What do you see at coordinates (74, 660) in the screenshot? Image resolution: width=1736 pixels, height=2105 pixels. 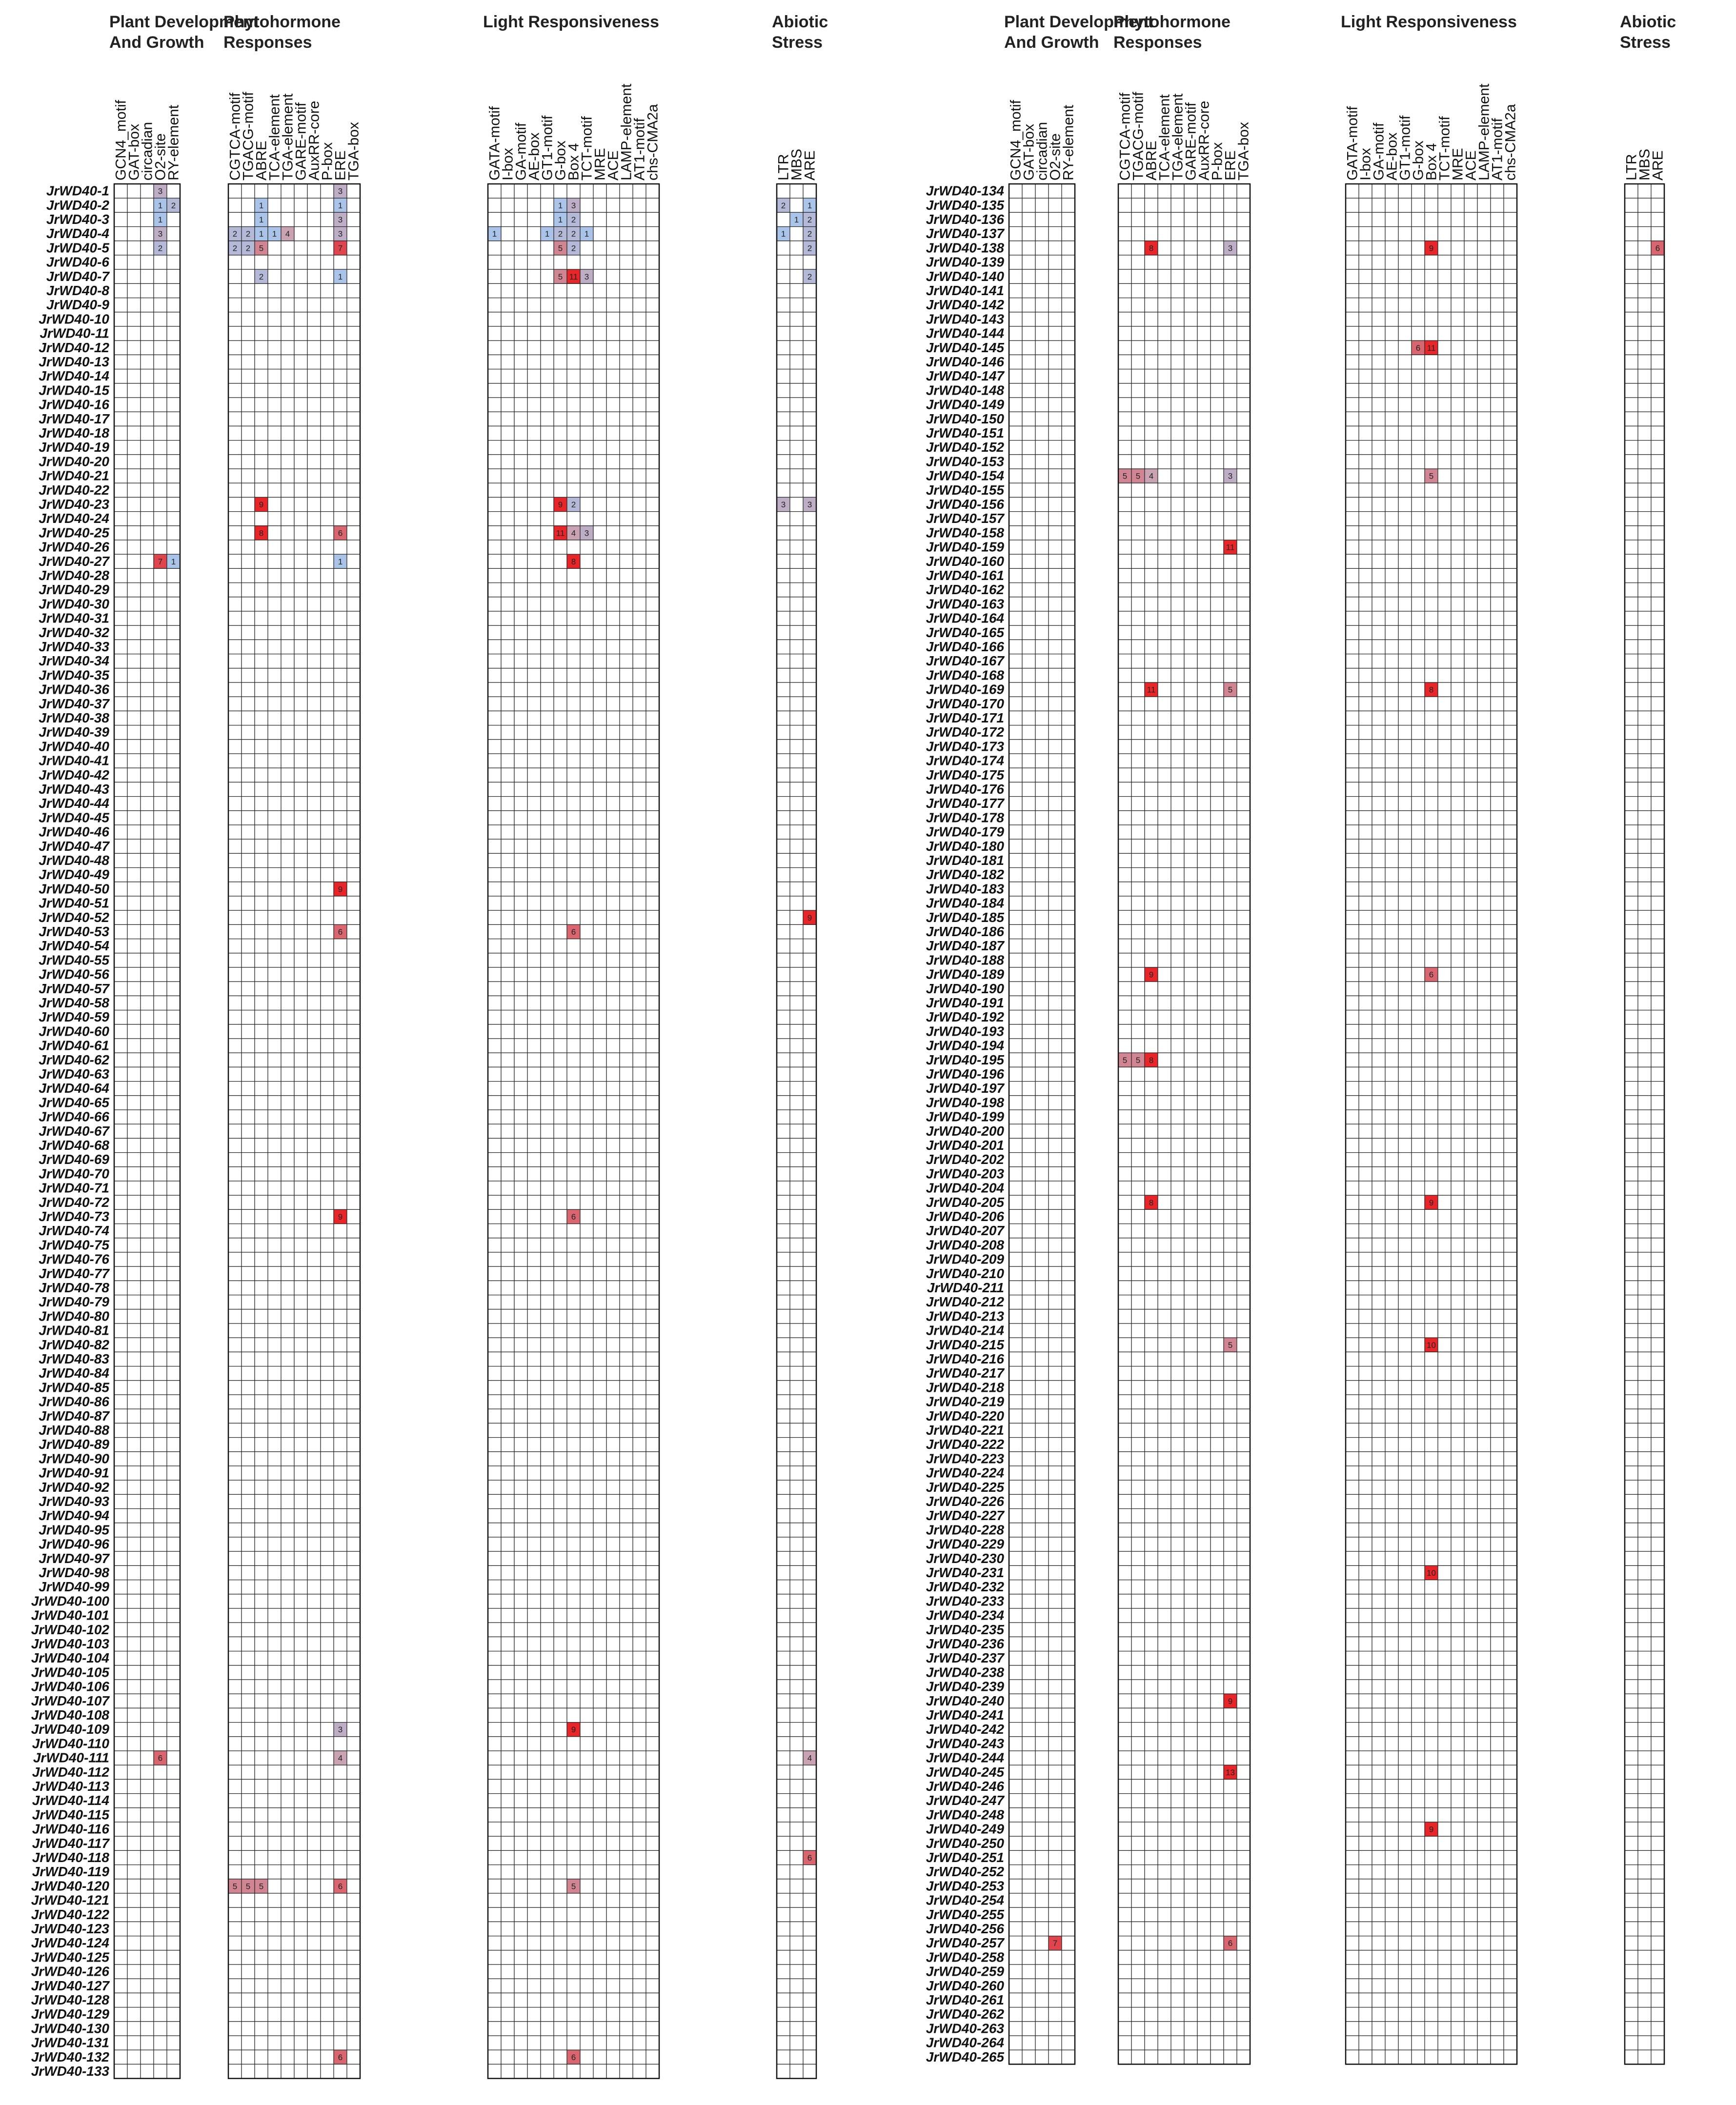 I see `row-label: JrWD40-34` at bounding box center [74, 660].